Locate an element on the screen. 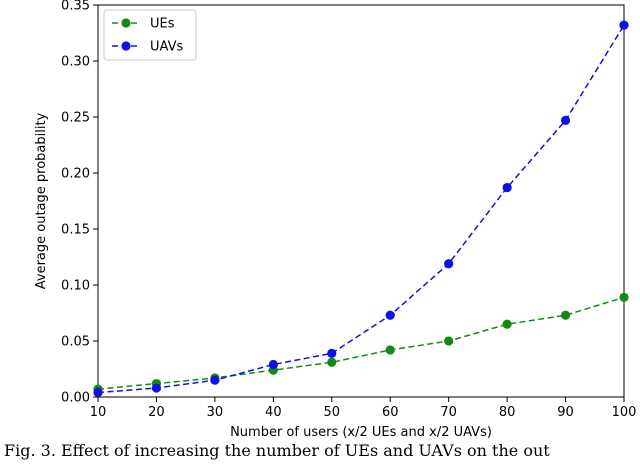 Image resolution: width=640 pixels, height=475 pixels. legend-marker-ues is located at coordinates (126, 23).